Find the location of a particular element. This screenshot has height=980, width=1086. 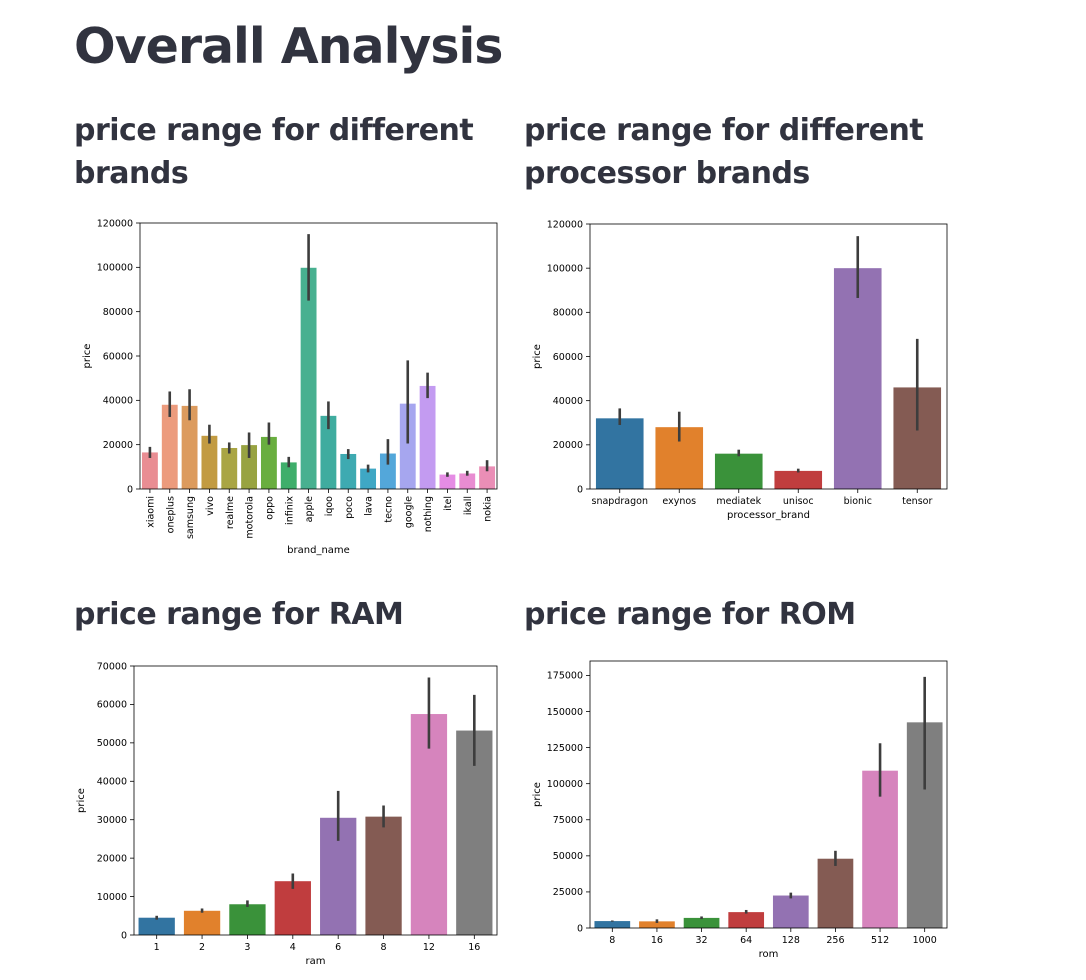

processor-ytick-label: 20000 is located at coordinates (568, 445).